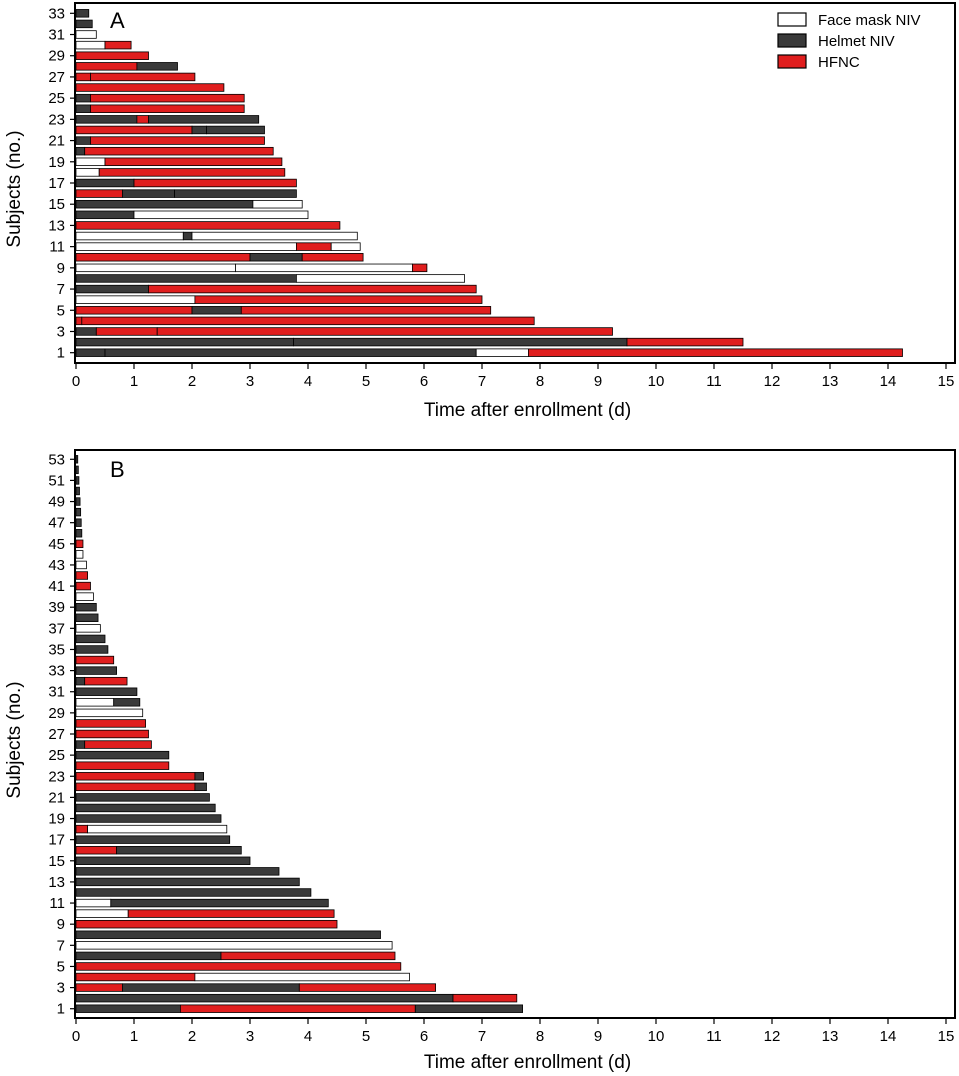 The image size is (959, 1076). I want to click on x-tick-label-5: 5, so click(366, 1036).